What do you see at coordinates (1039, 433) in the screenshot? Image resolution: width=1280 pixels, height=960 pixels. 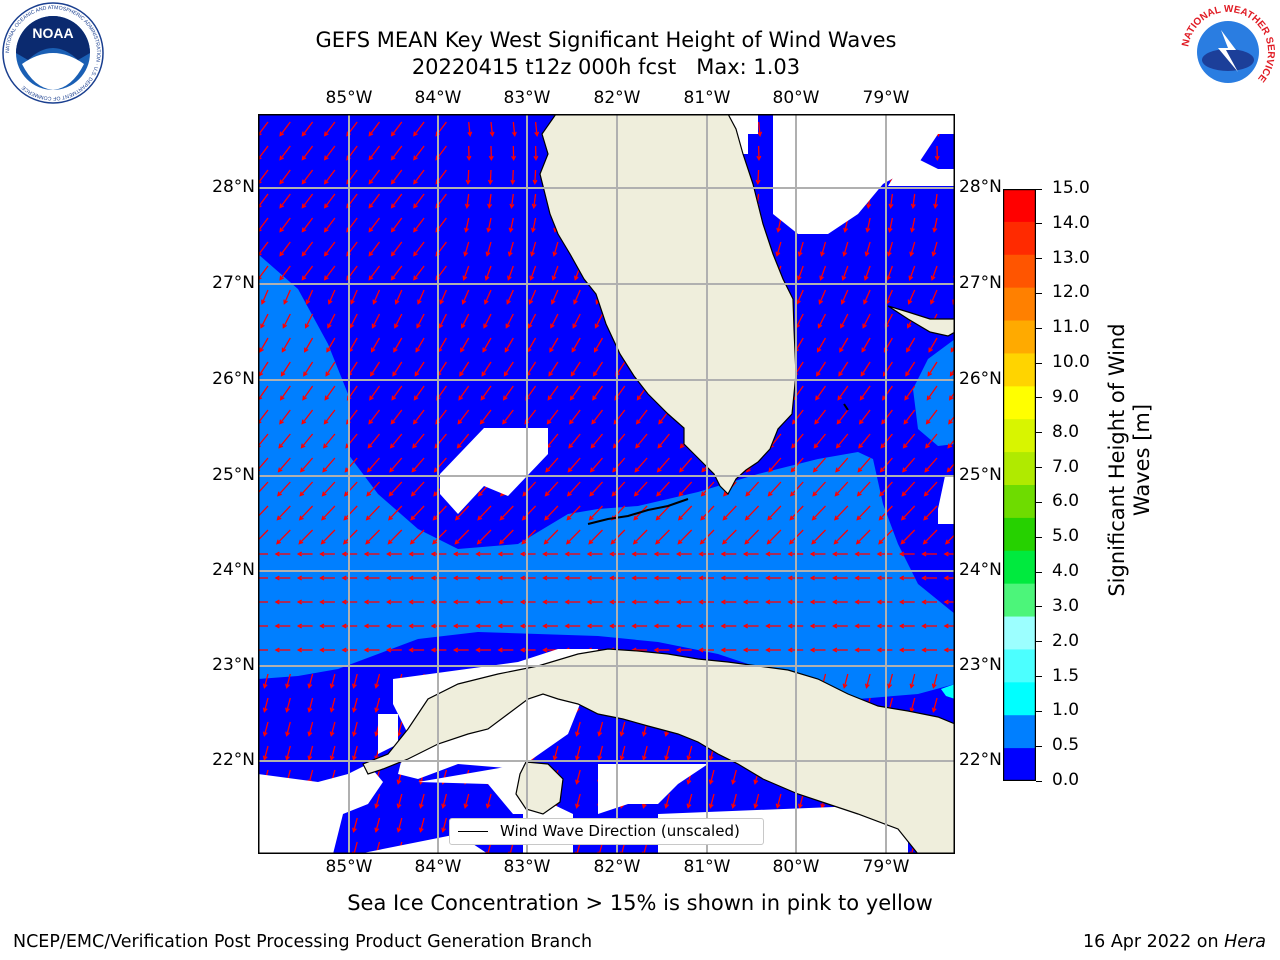 I see `colorbar-tick-mark` at bounding box center [1039, 433].